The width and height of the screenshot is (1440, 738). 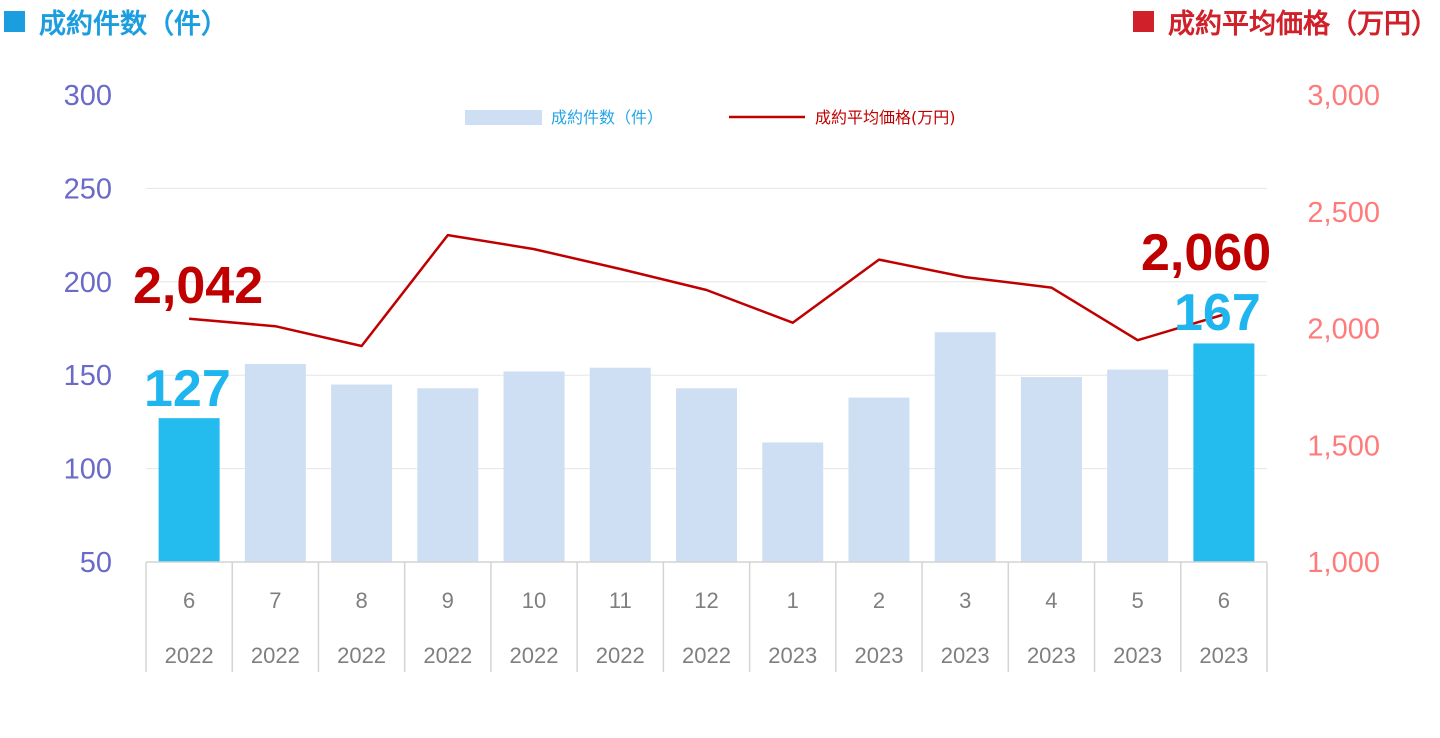 I want to click on line-first-value-label: 2,042, so click(x=198, y=286).